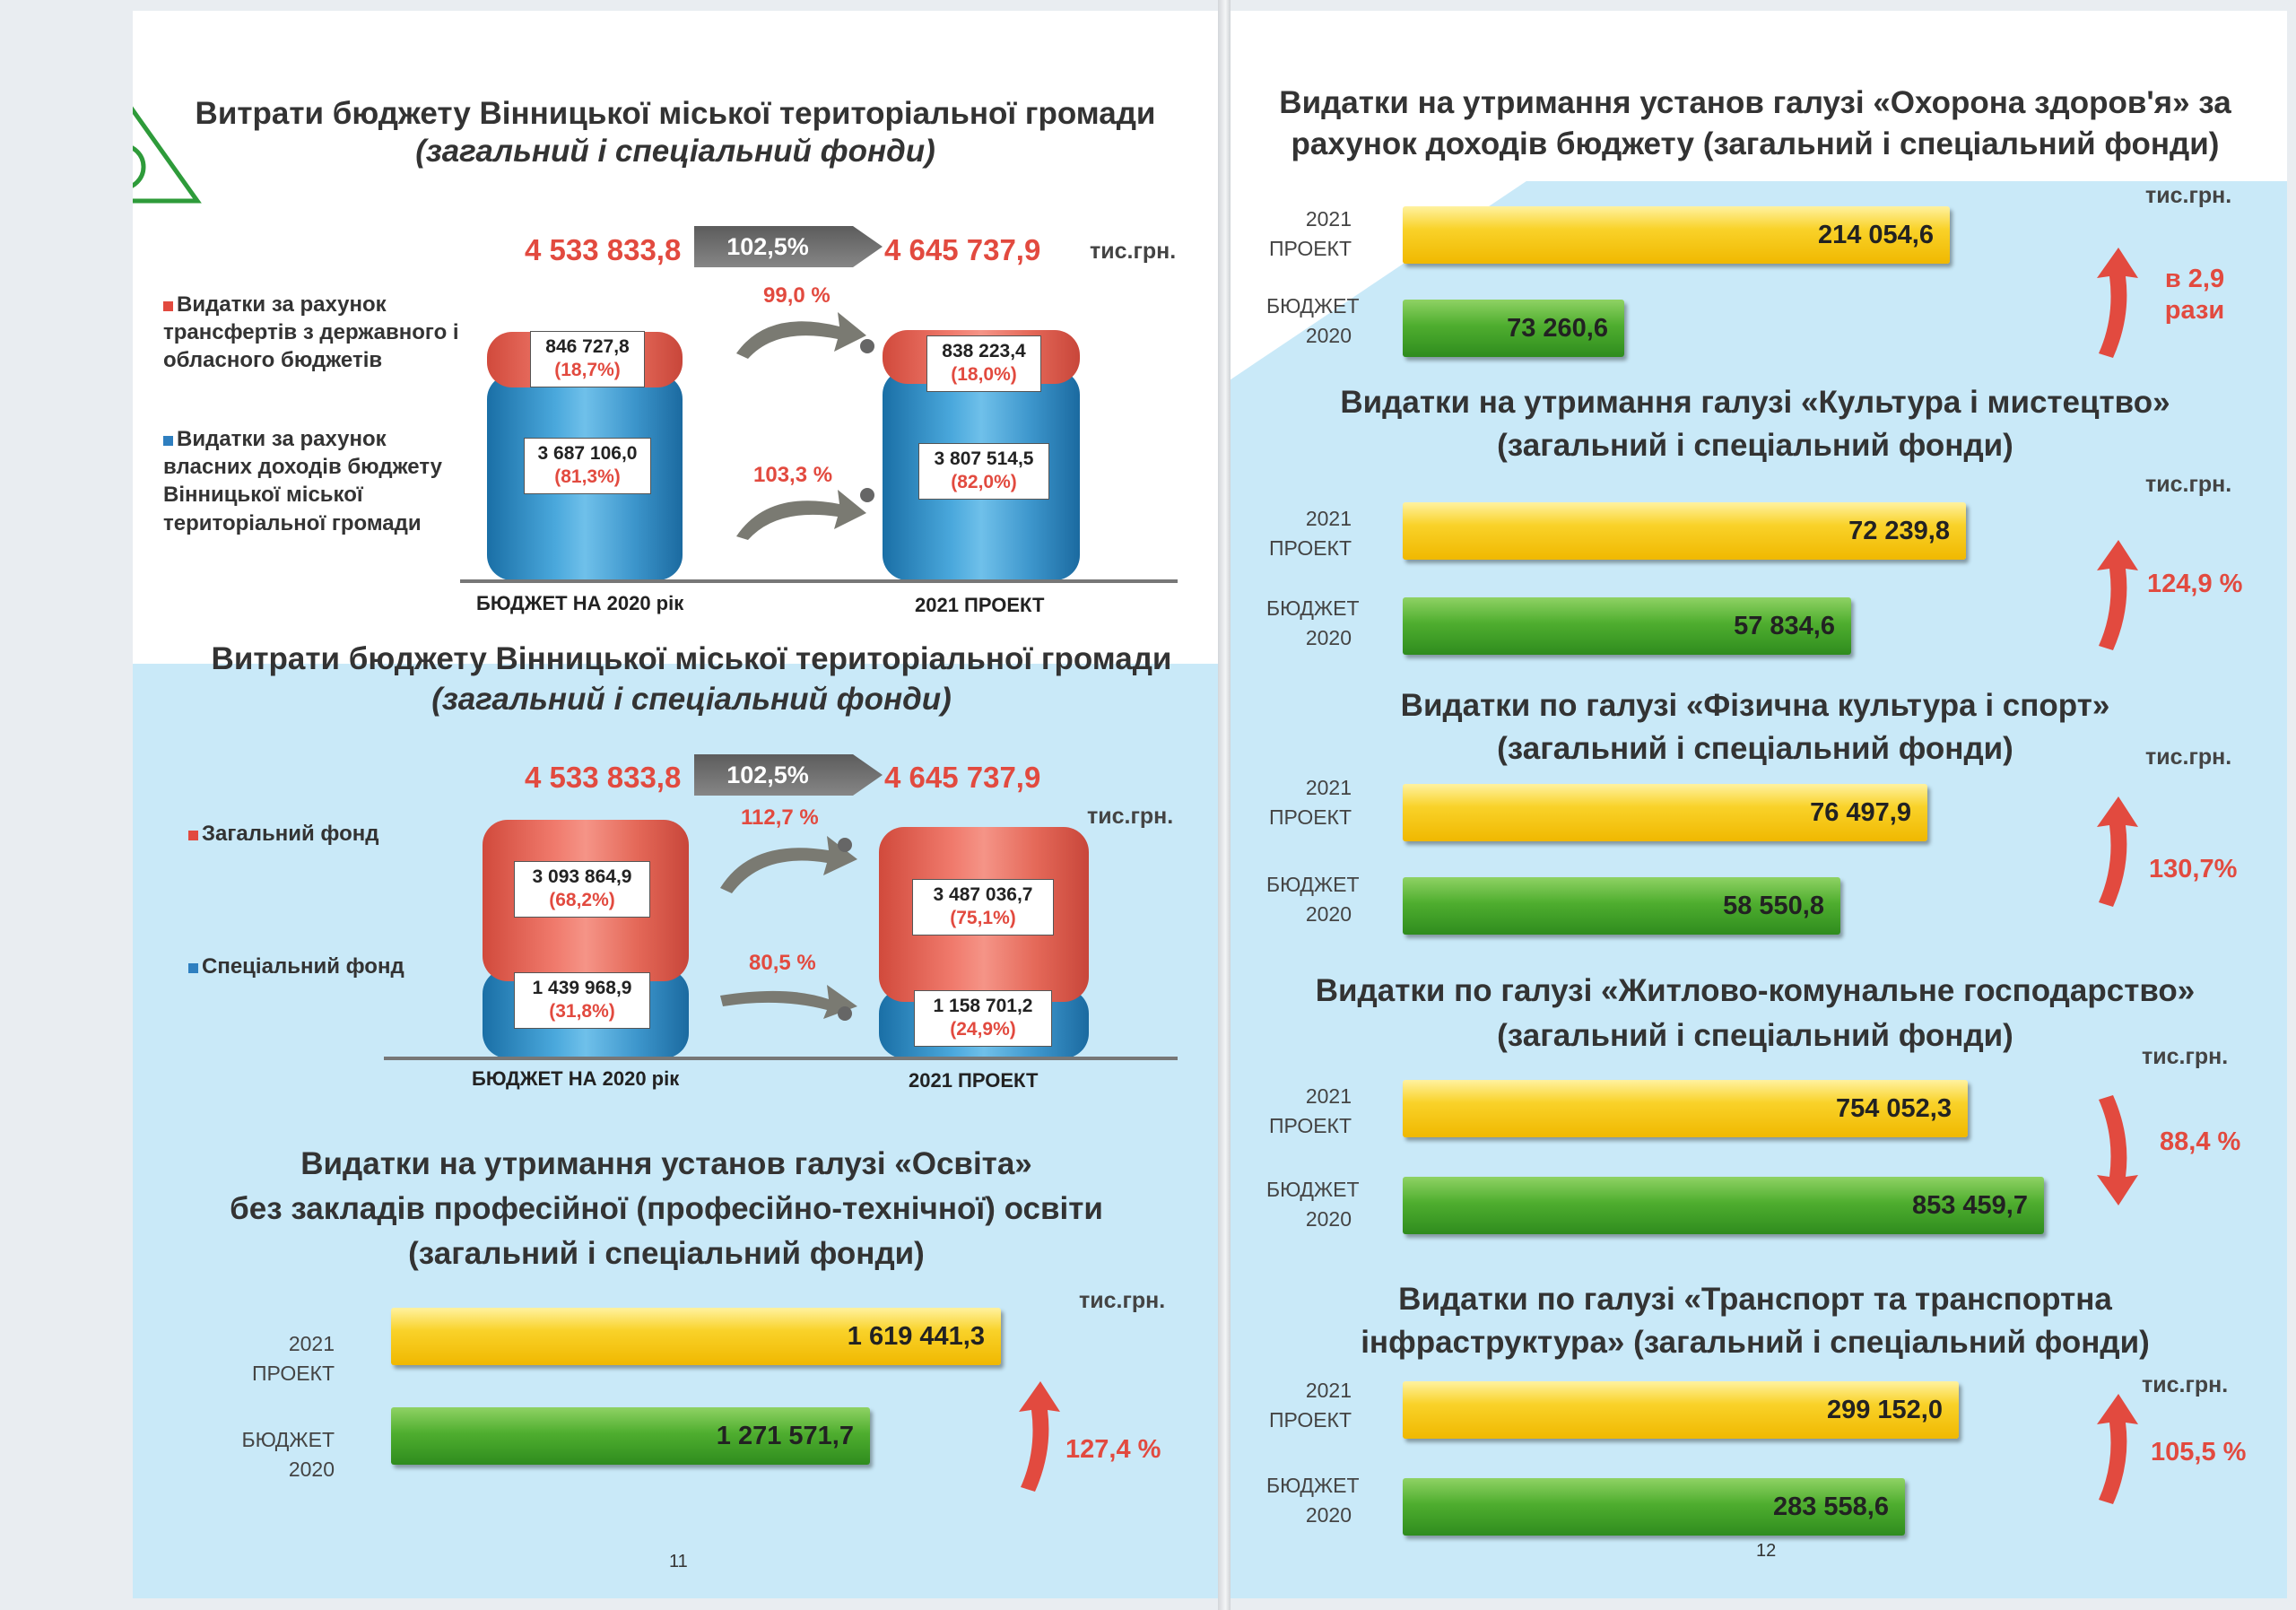 The width and height of the screenshot is (2296, 1610). I want to click on chart2-label-2020-top: 3 093 864,9 (68,2%), so click(582, 889).